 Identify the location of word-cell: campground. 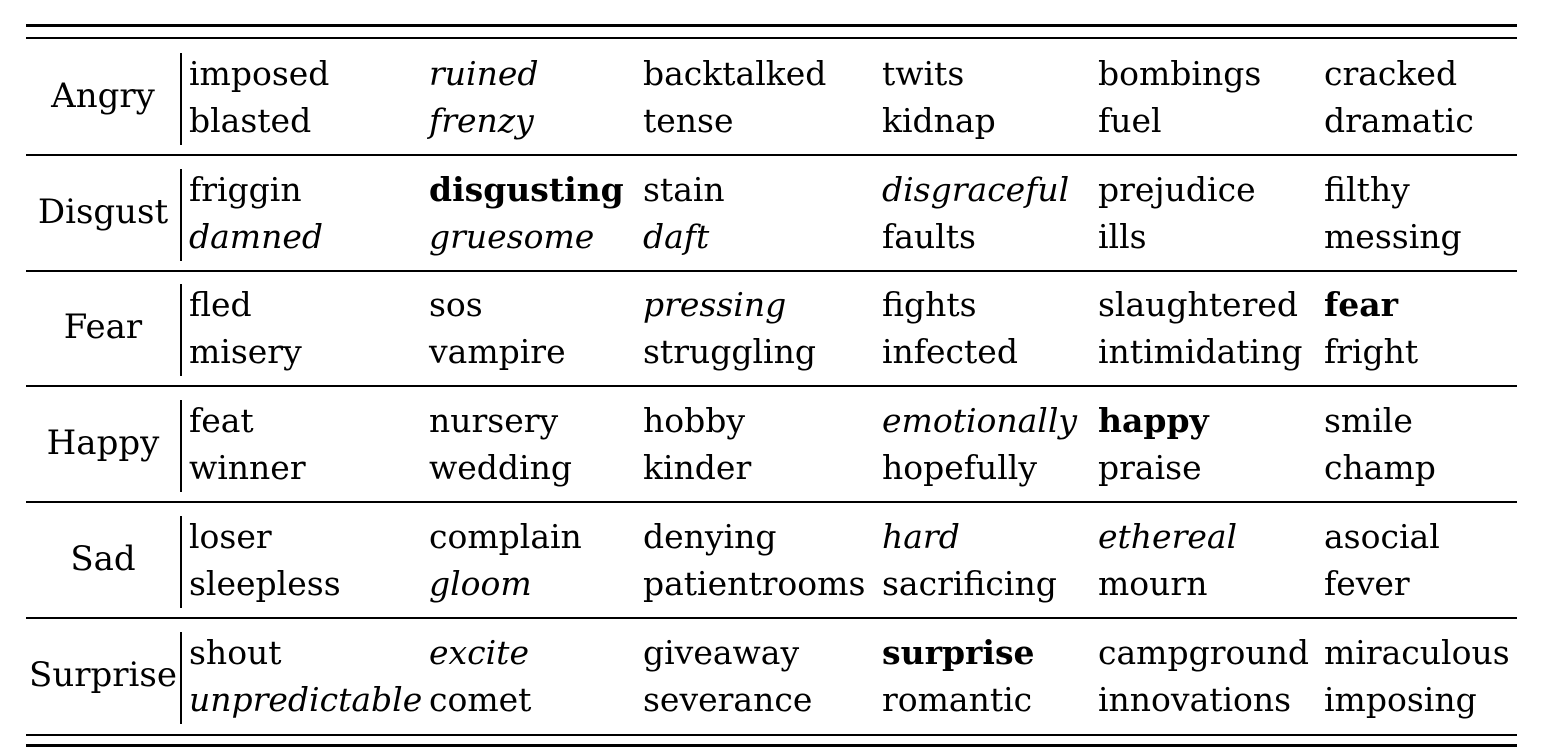
(1203, 652).